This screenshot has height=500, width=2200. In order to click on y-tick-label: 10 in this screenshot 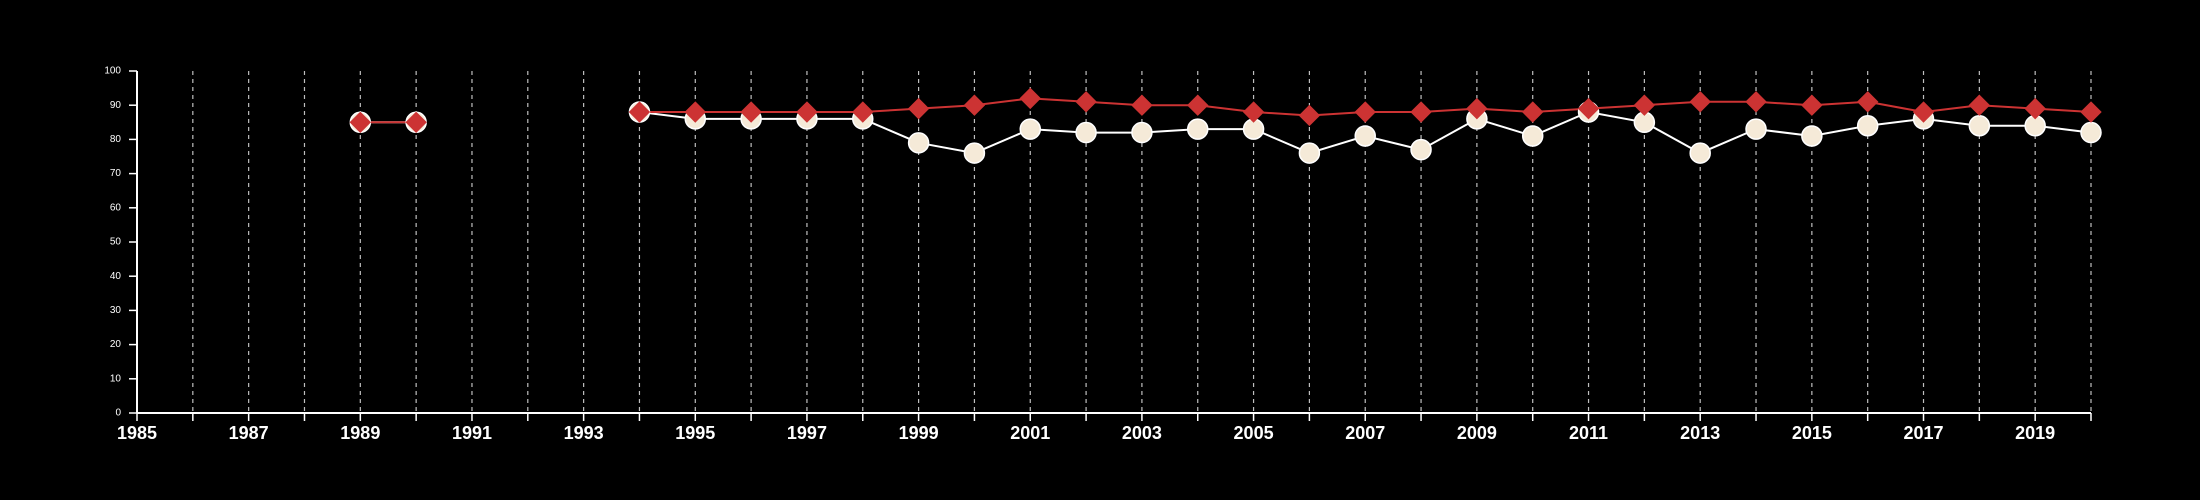, I will do `click(116, 378)`.